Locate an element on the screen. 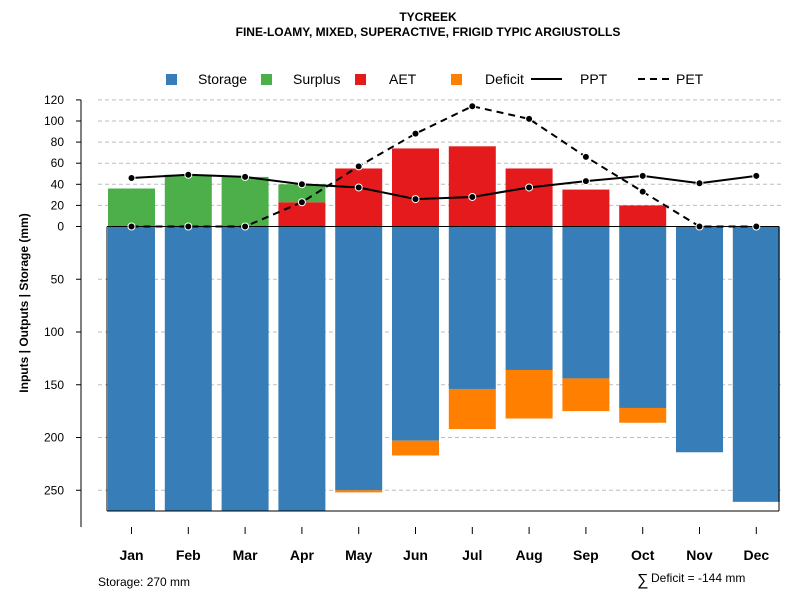  y-tick-label: 250 is located at coordinates (54, 490).